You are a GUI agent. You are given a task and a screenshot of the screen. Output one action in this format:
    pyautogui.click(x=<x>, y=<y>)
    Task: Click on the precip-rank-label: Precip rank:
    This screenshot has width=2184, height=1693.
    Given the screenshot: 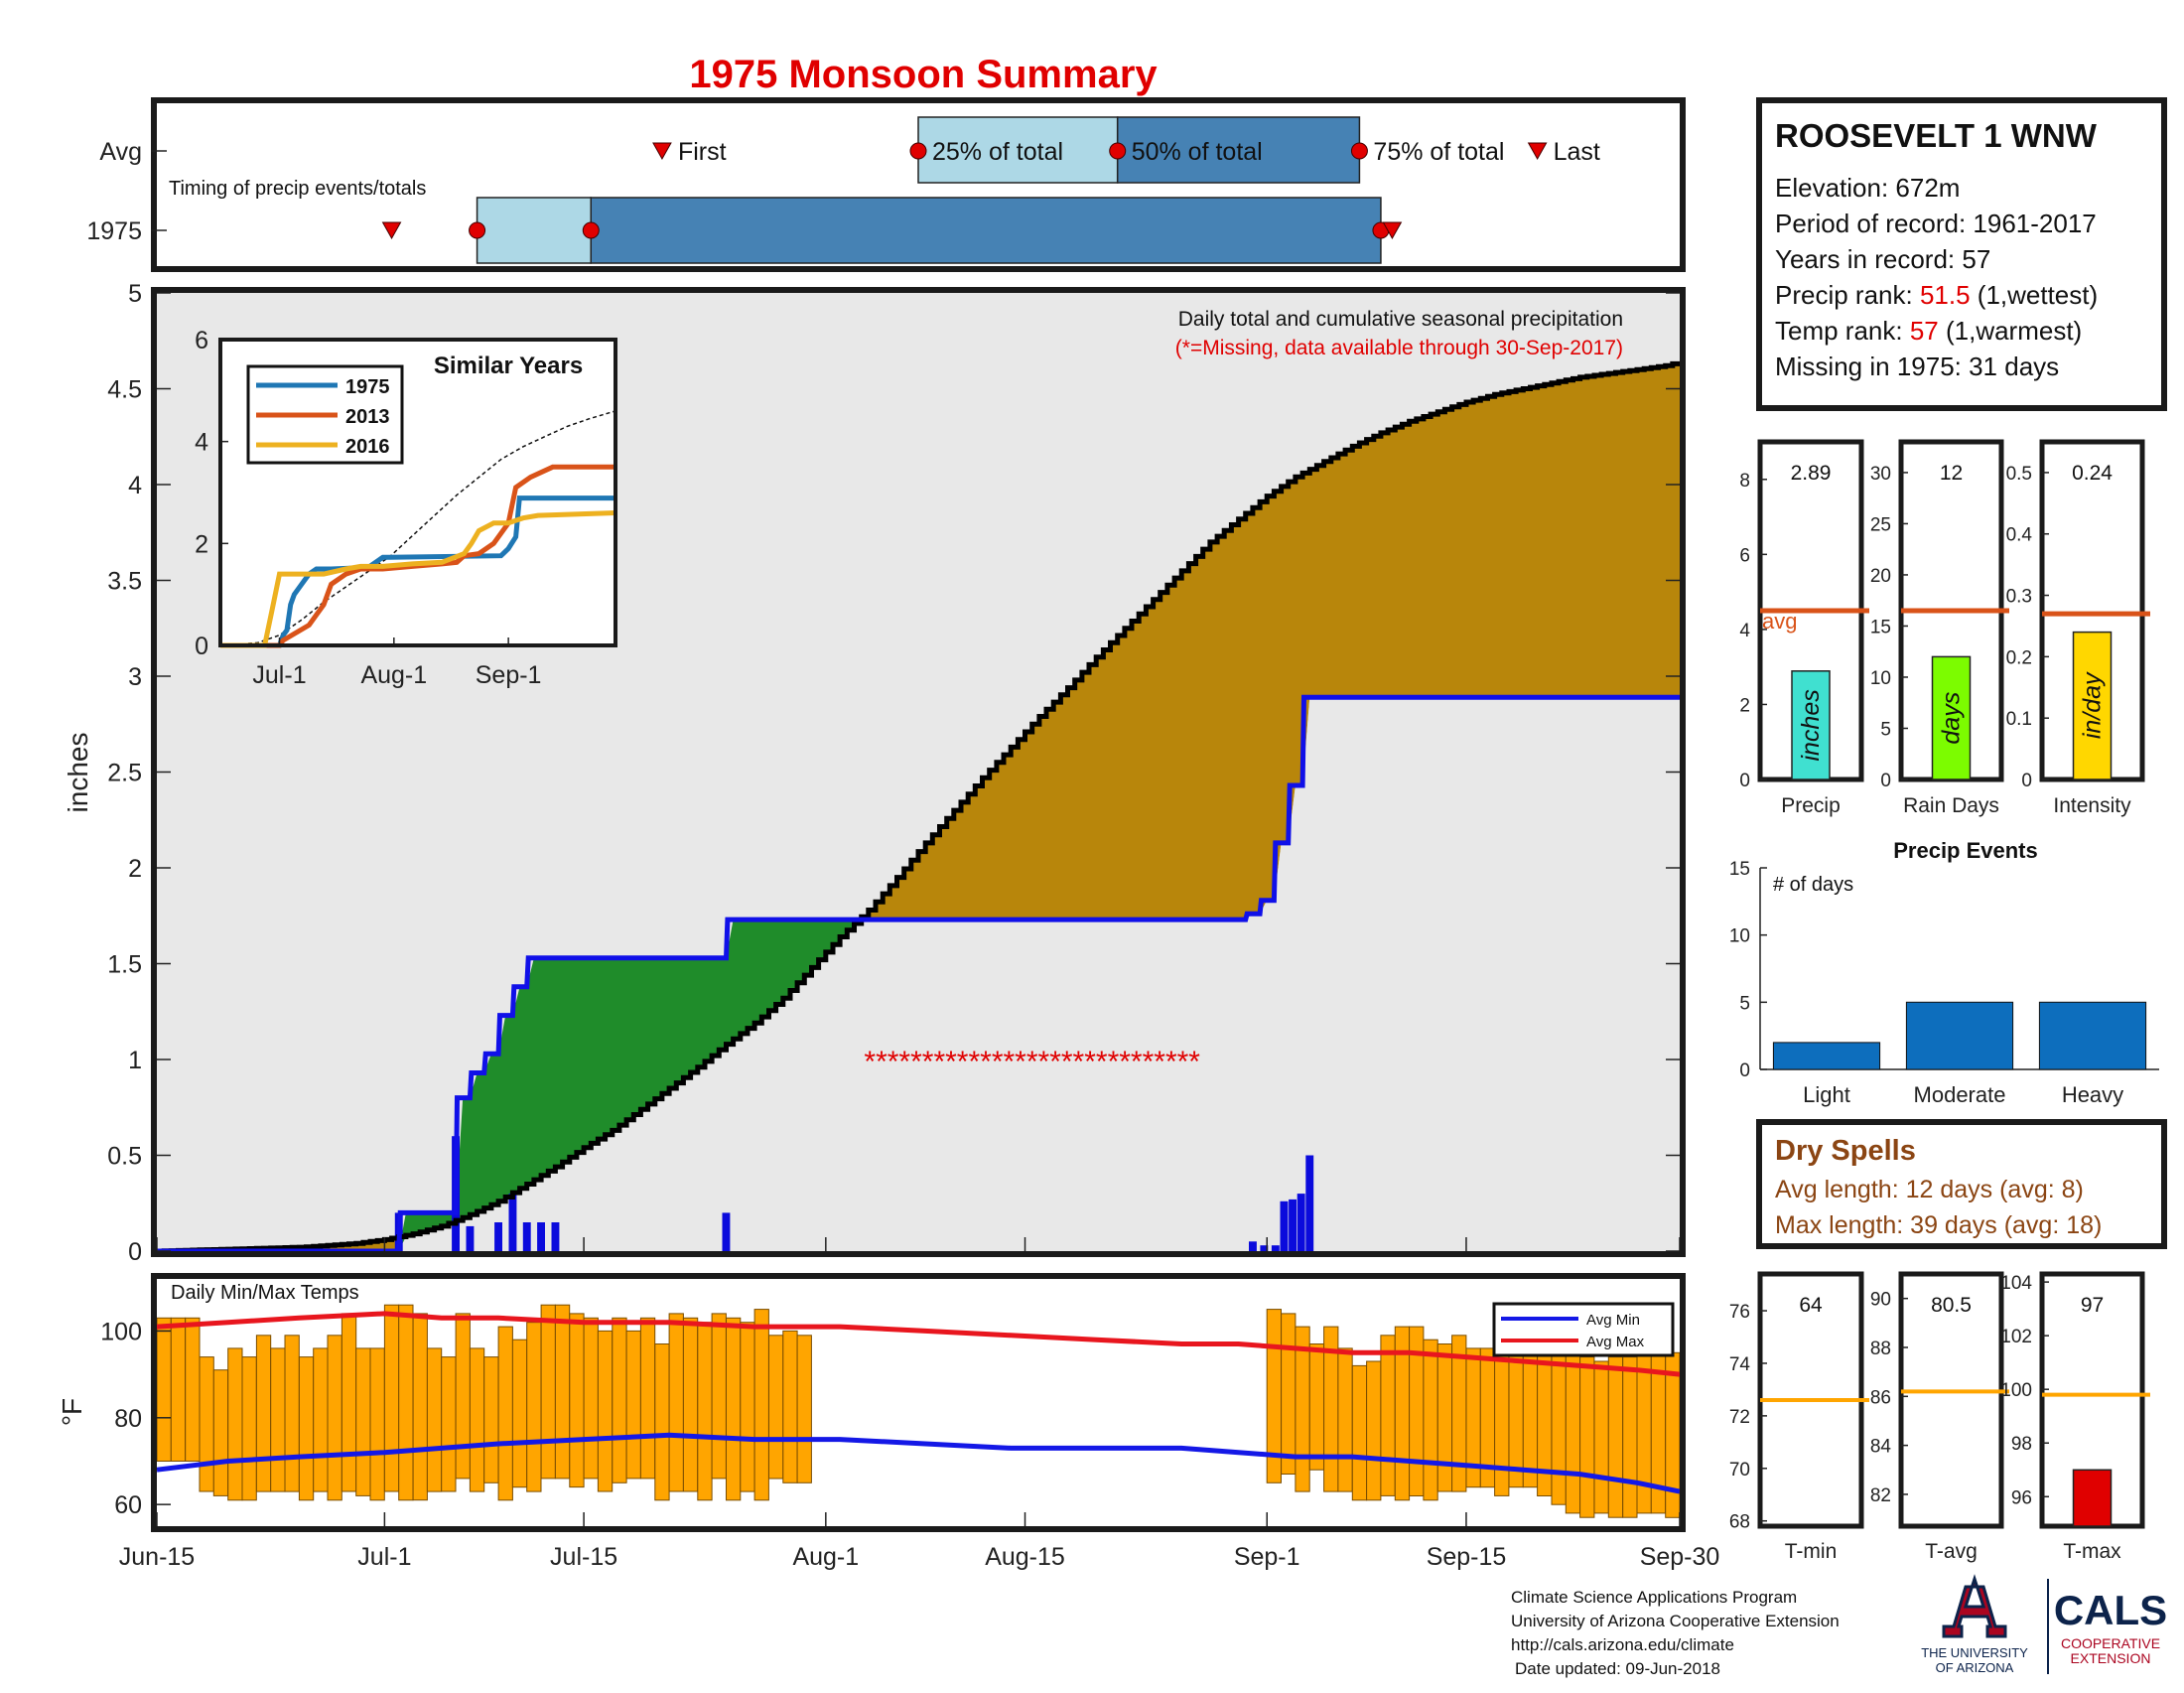 What is the action you would take?
    pyautogui.click(x=1847, y=295)
    